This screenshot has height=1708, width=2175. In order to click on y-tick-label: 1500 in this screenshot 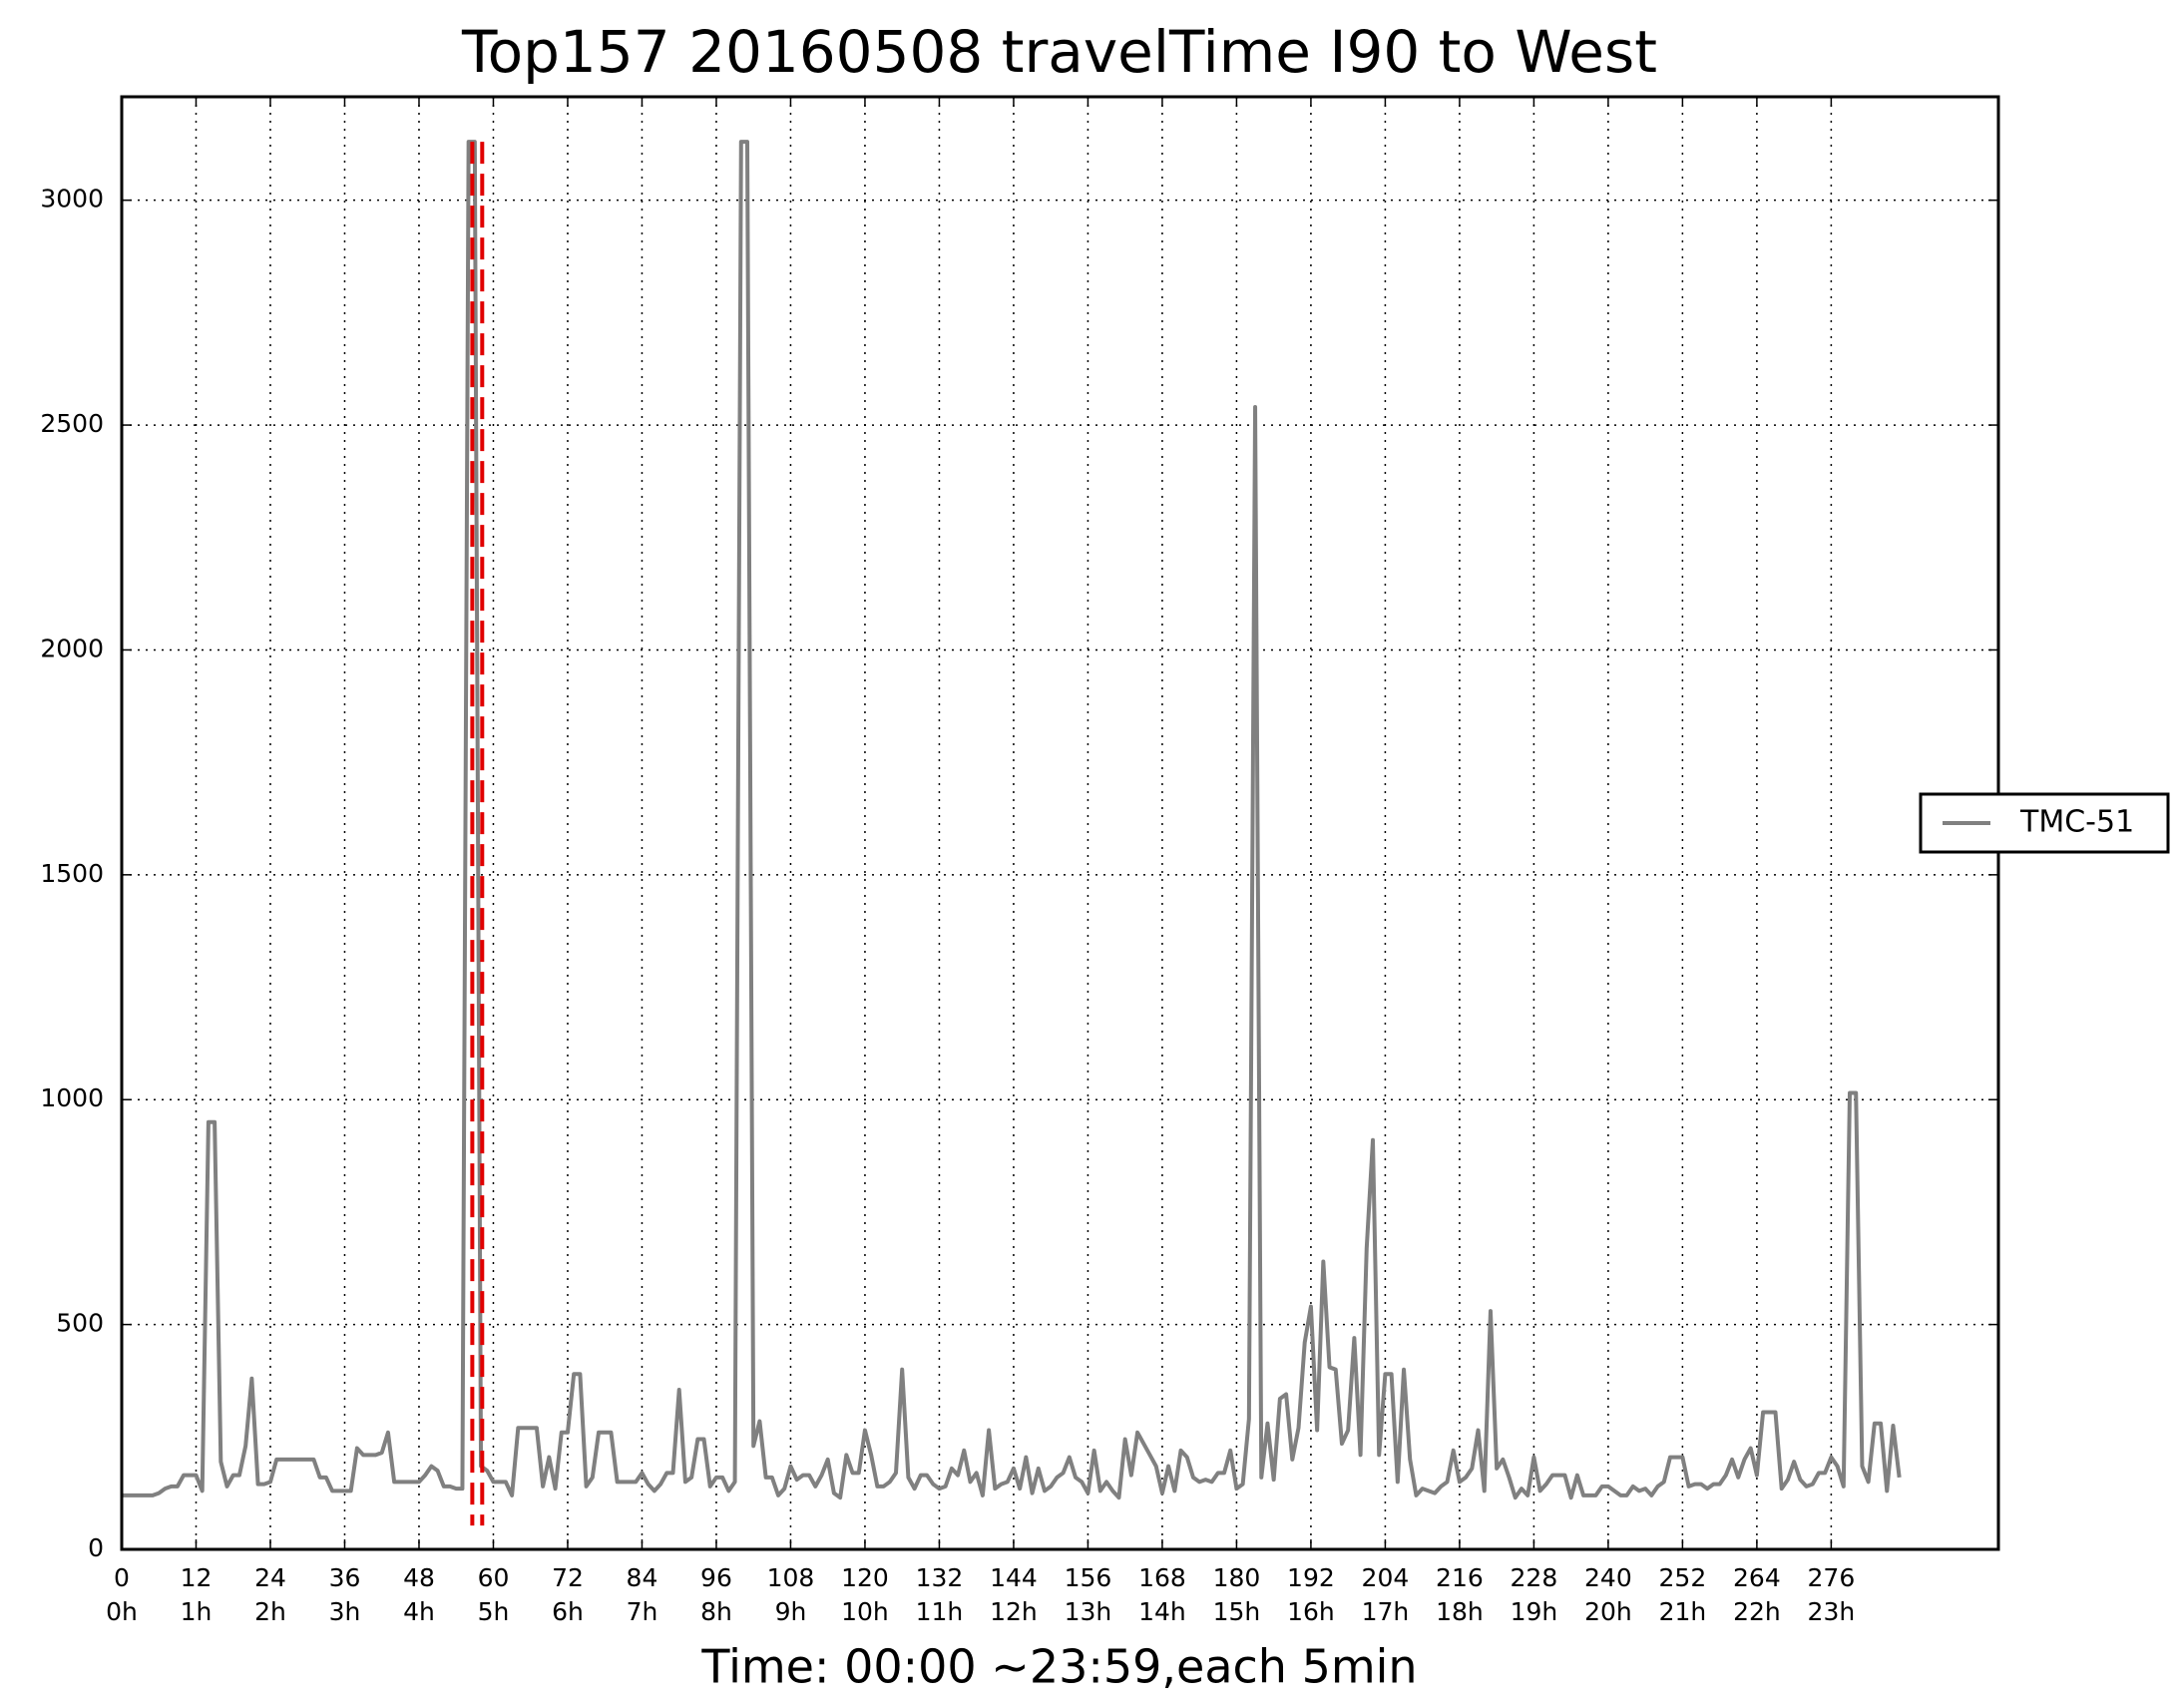, I will do `click(72, 873)`.